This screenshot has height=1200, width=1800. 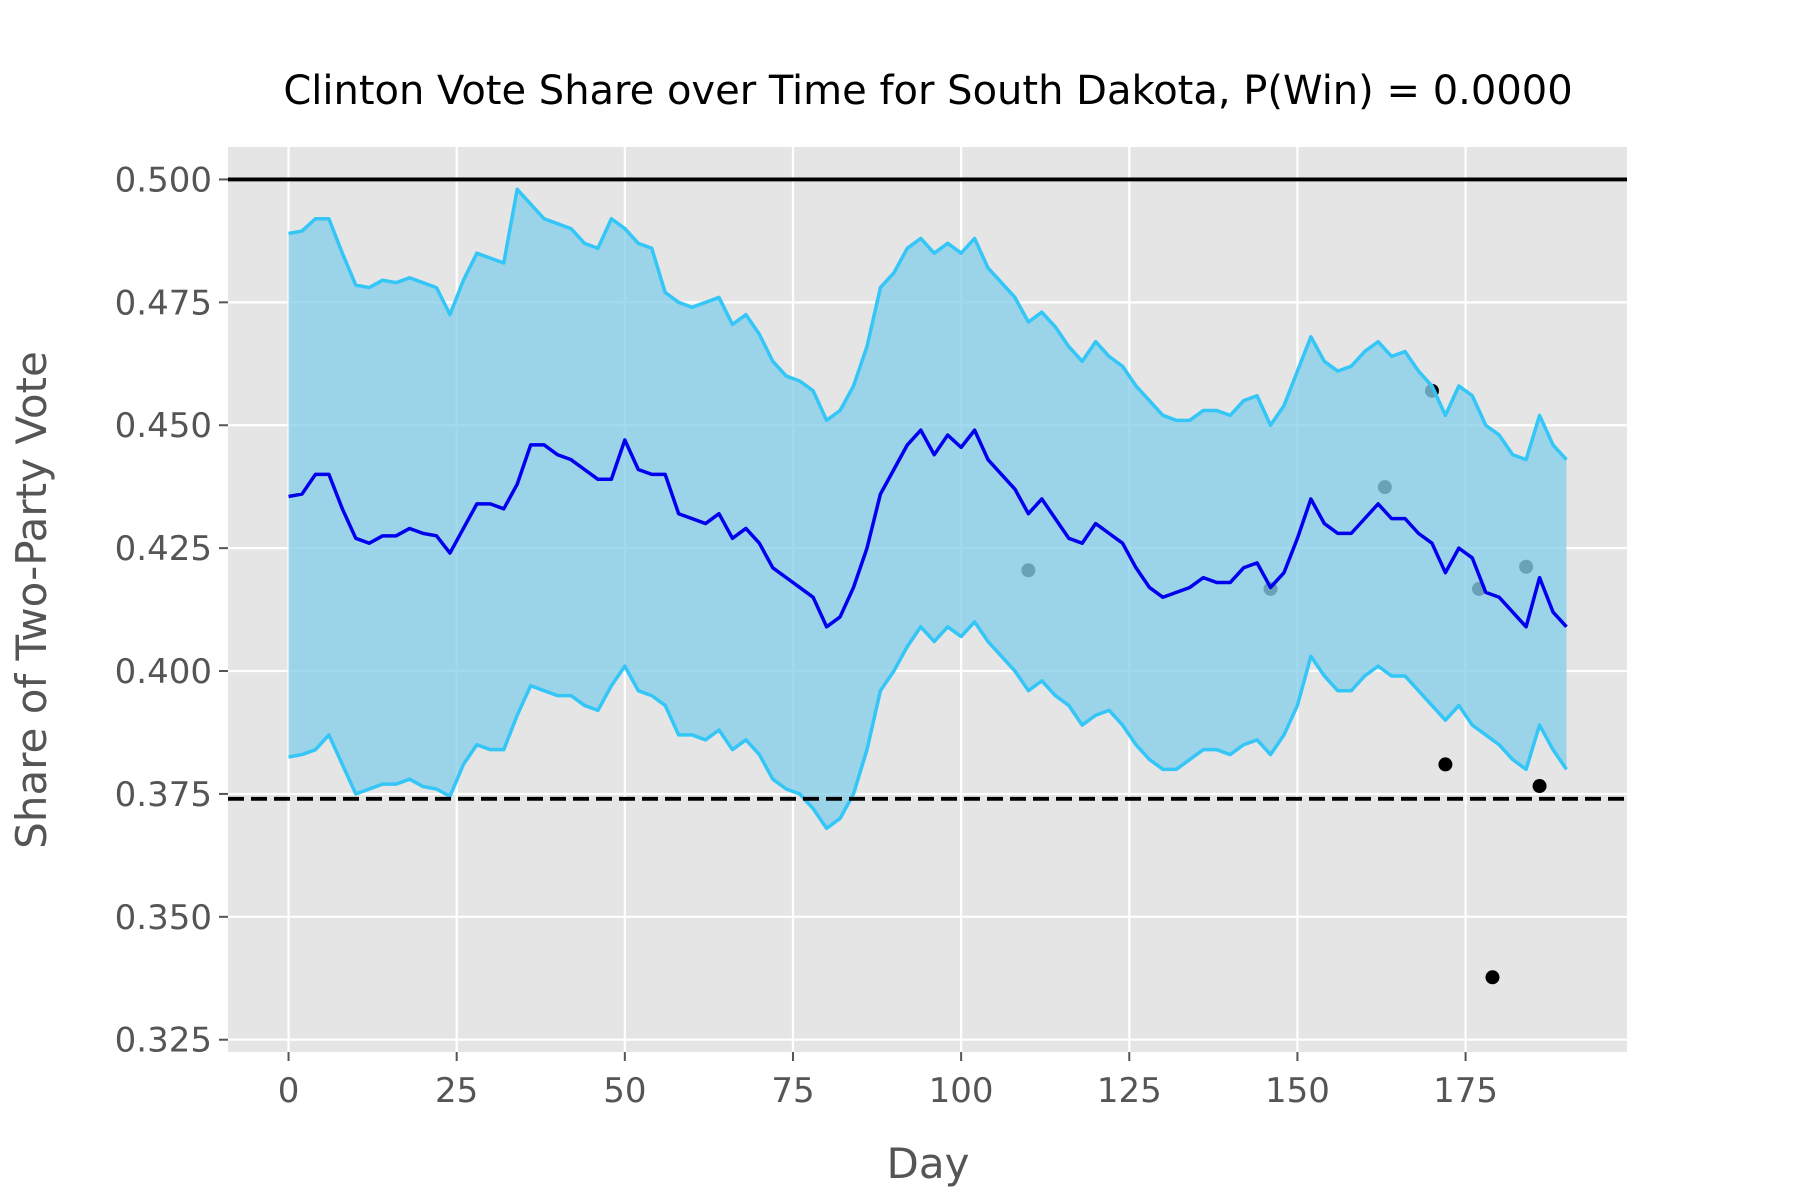 I want to click on y-tick-label: 0.425, so click(x=163, y=549).